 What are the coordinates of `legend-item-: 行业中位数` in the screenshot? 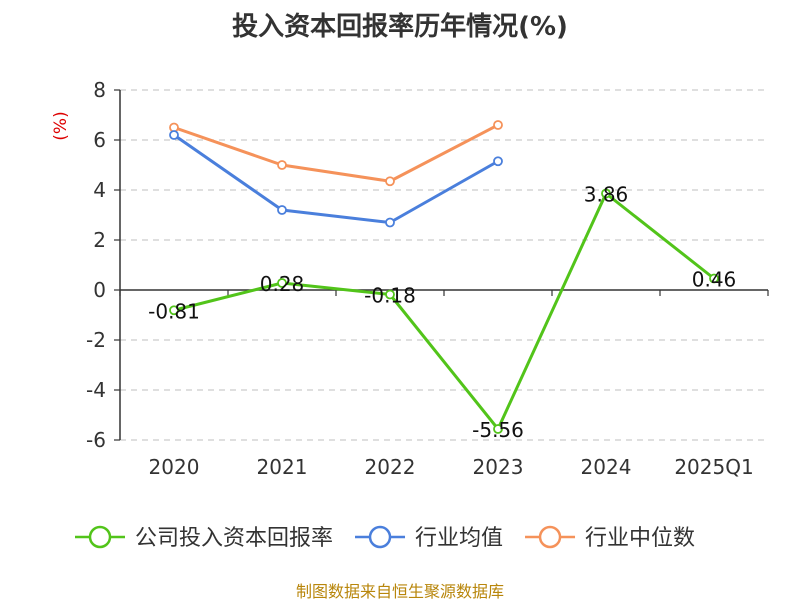 It's located at (610, 538).